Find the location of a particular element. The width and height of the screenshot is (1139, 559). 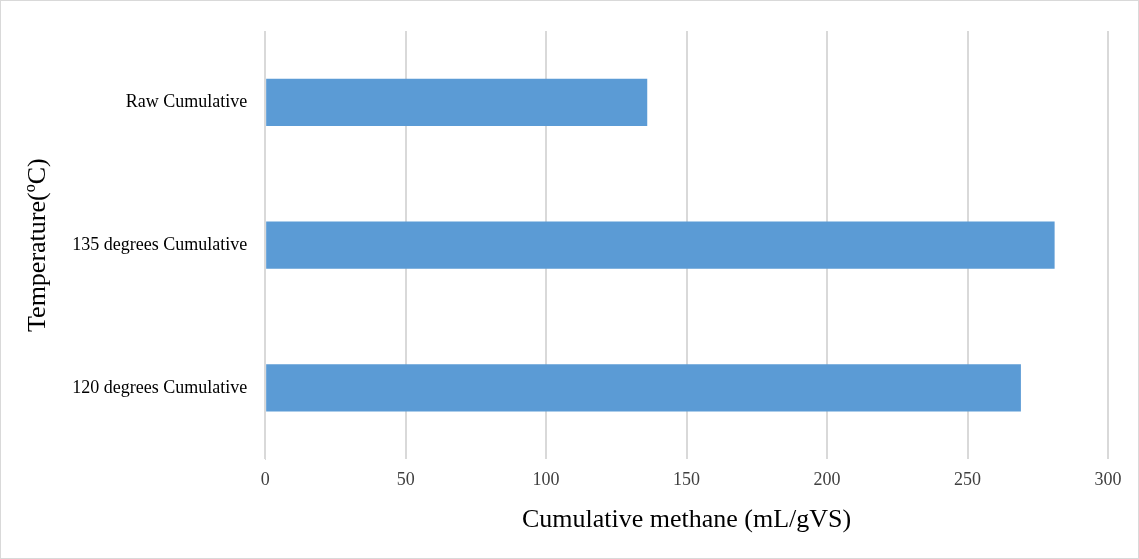

x-tick-label: 150 is located at coordinates (687, 478).